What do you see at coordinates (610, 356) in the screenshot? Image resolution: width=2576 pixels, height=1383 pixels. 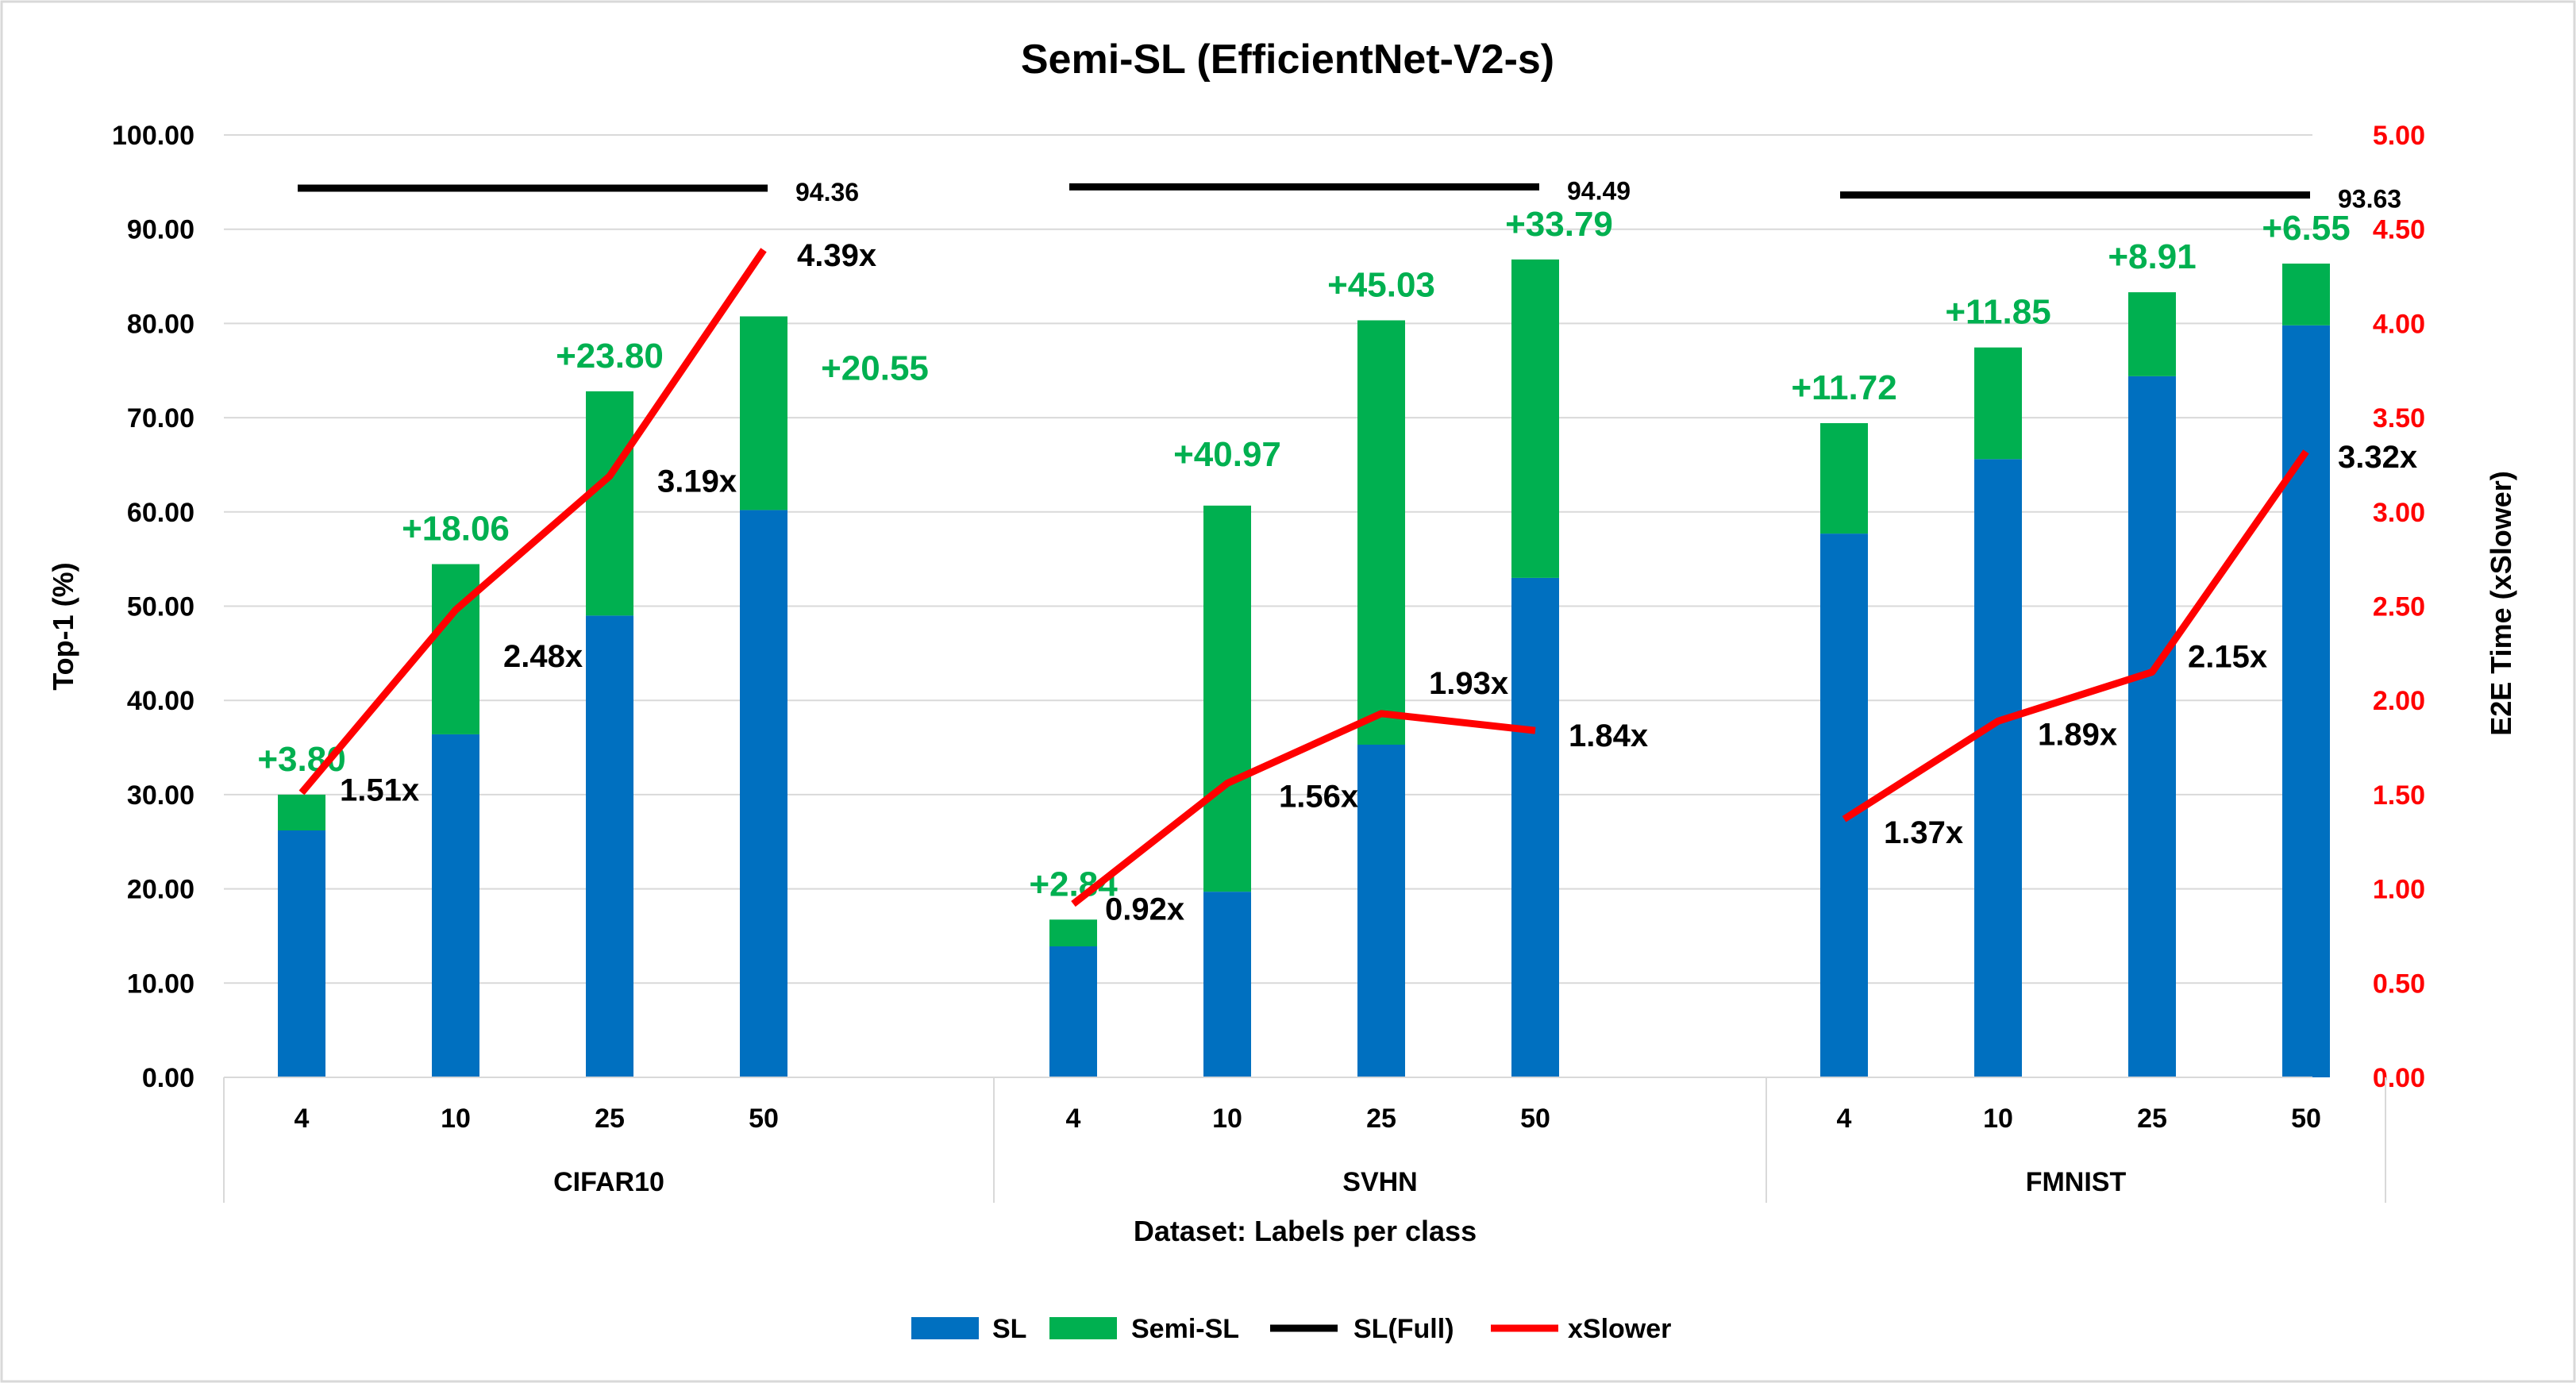 I see `gain-label: +23.80` at bounding box center [610, 356].